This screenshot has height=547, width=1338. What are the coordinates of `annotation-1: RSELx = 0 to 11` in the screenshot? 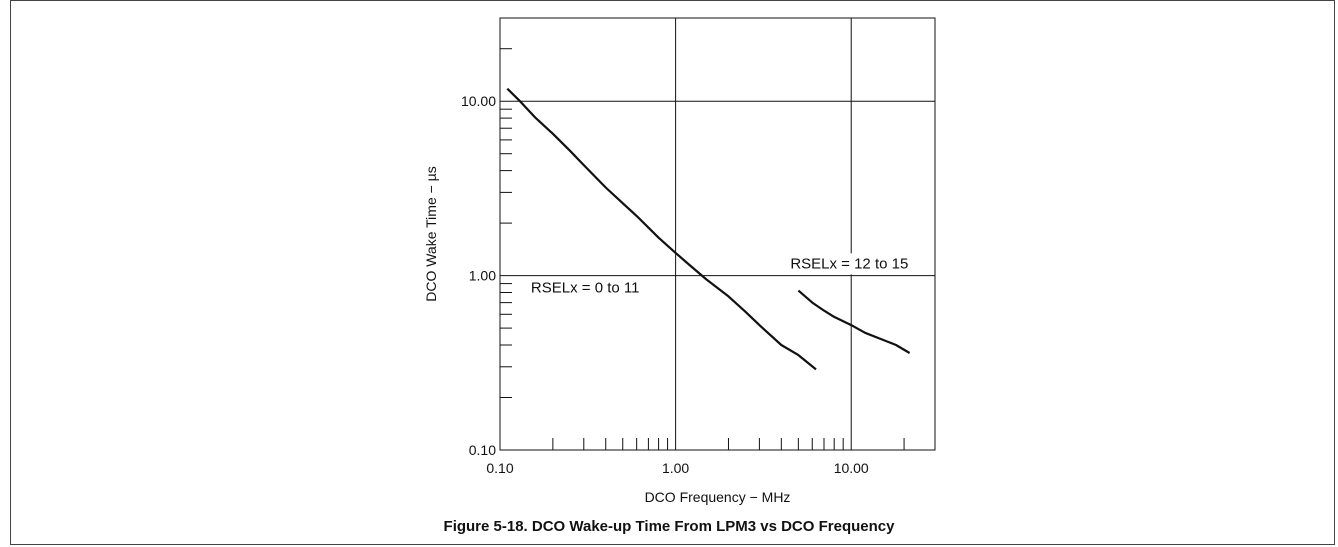 It's located at (585, 288).